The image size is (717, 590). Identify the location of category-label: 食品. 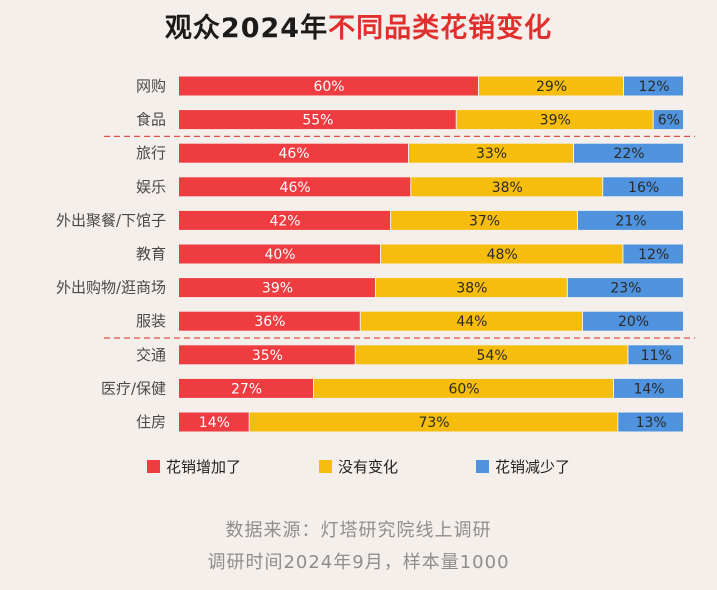
(151, 120).